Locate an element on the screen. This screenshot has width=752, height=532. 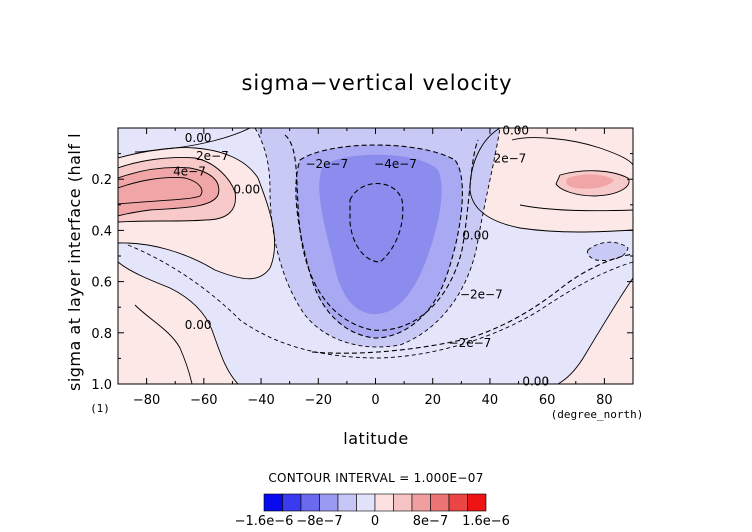
colorbar-tick-label: −1.6e−6 is located at coordinates (264, 521).